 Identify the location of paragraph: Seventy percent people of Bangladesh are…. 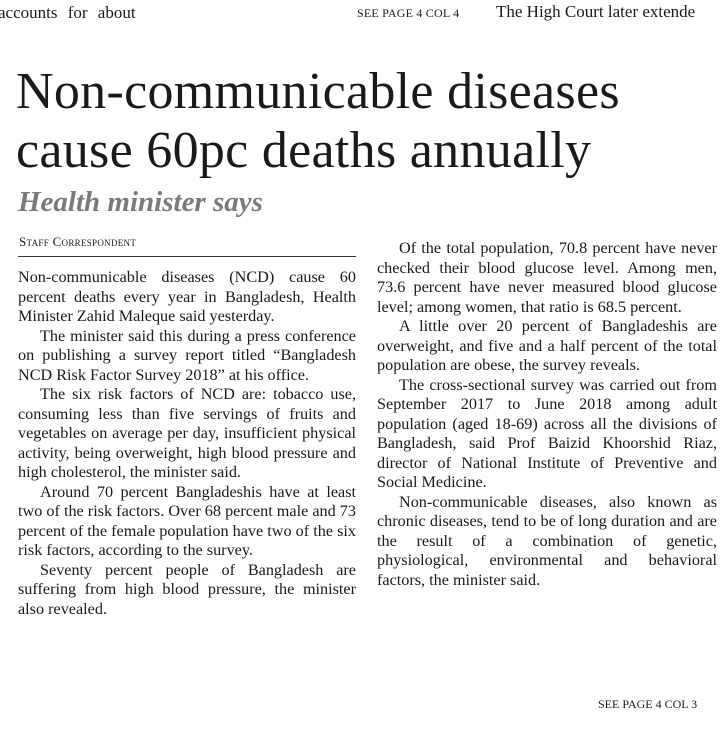
(187, 589).